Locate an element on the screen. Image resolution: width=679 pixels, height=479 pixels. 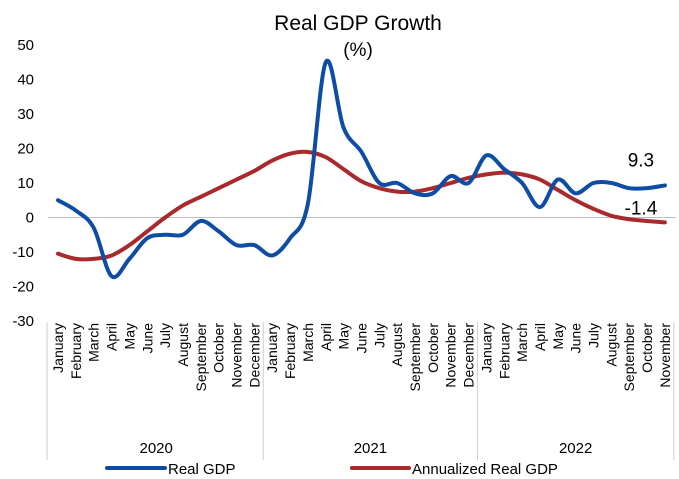
y-tick-label: 0 is located at coordinates (30, 218).